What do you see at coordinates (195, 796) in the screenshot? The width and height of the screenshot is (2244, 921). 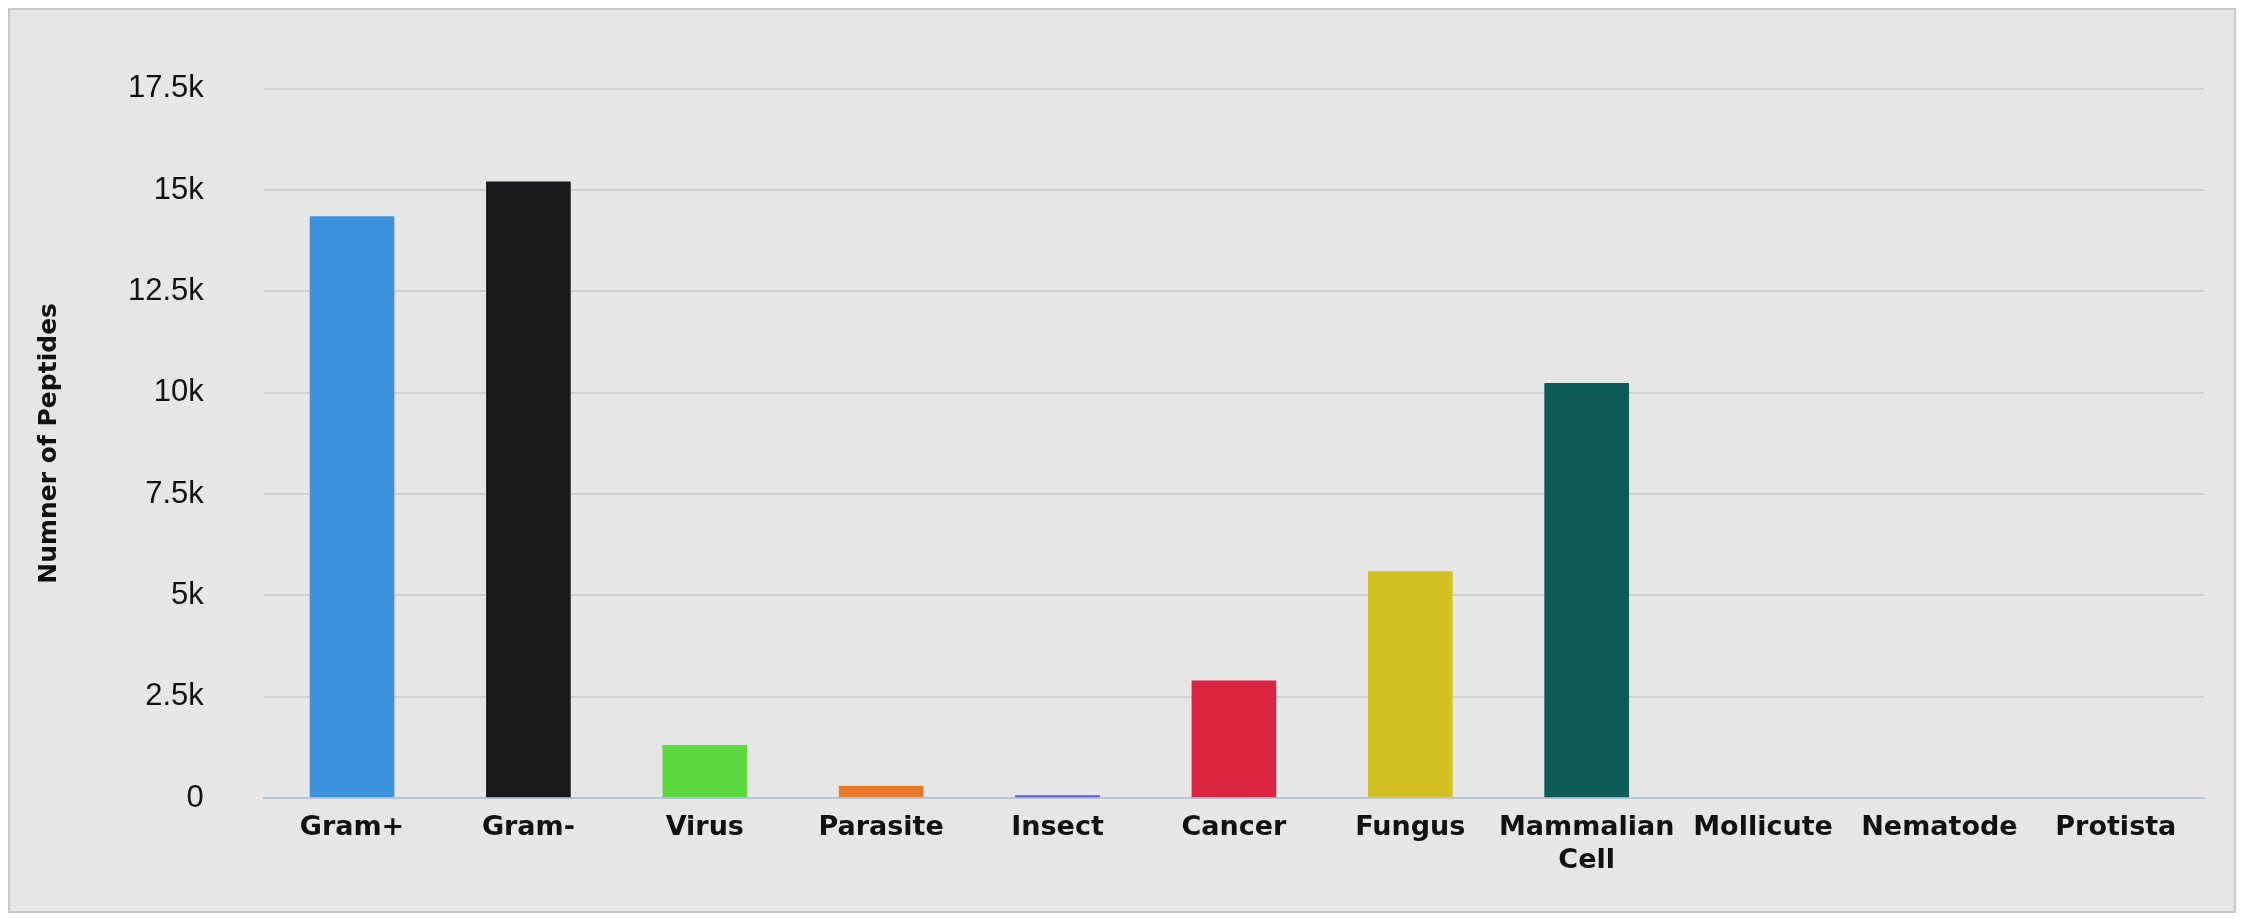 I see `y-tick-label: 0` at bounding box center [195, 796].